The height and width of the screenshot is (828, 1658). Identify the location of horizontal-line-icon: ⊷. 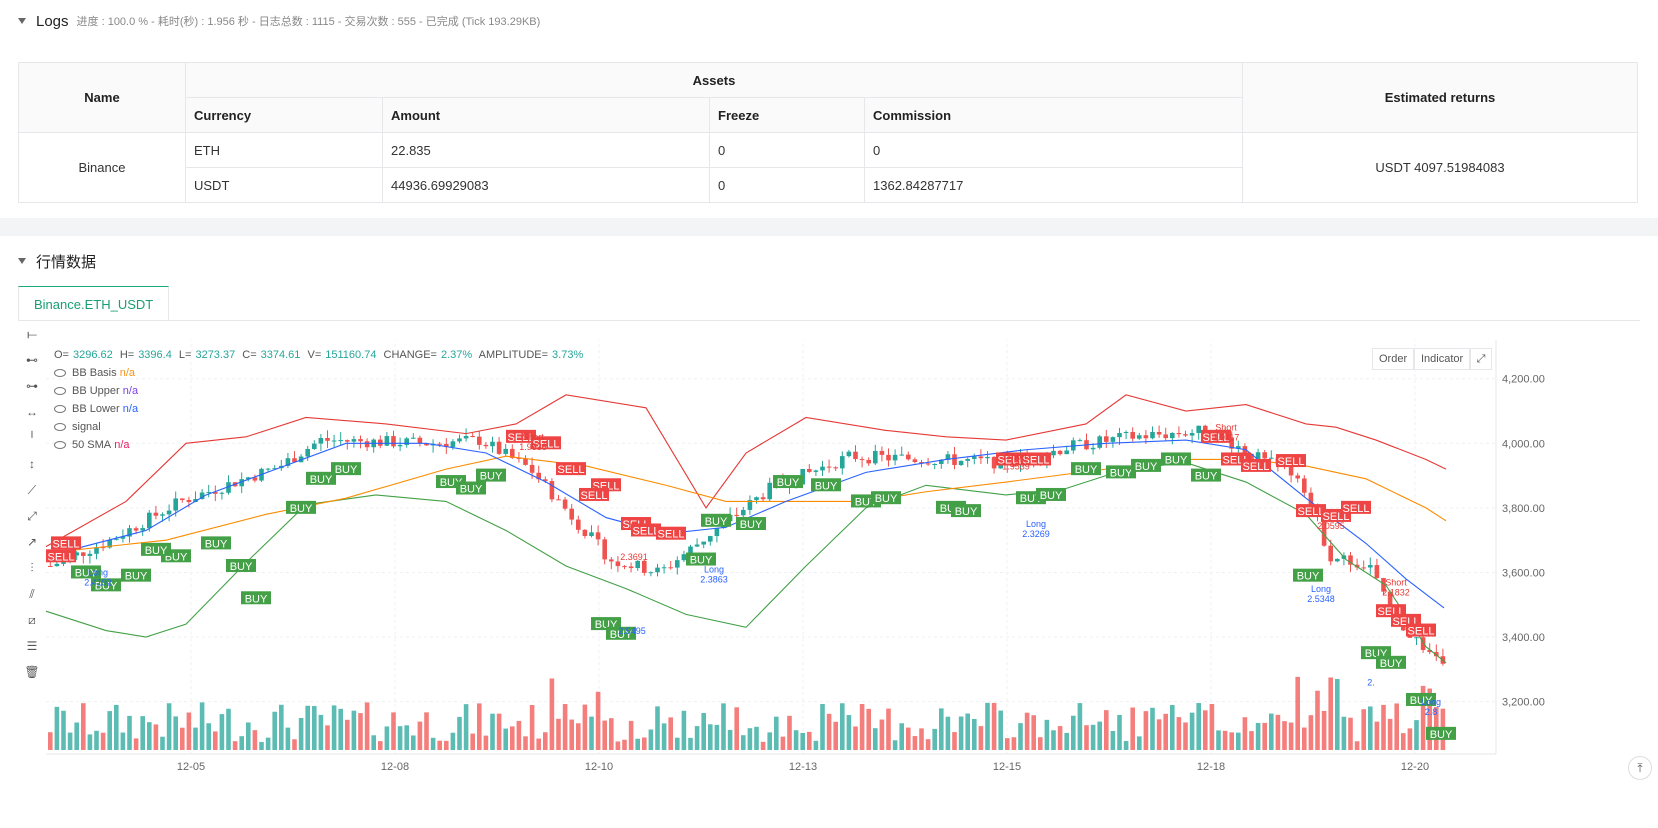
(32, 360).